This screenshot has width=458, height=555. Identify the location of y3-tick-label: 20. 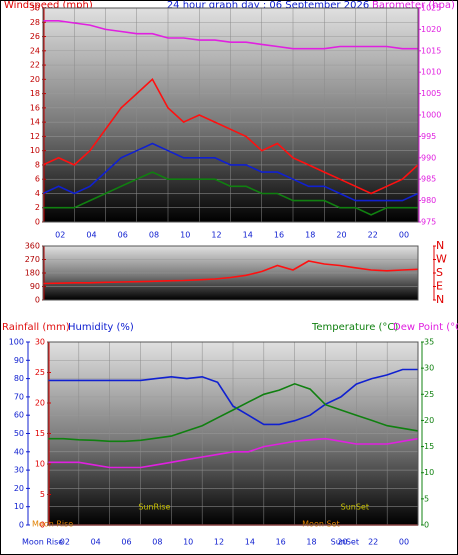
(40, 403).